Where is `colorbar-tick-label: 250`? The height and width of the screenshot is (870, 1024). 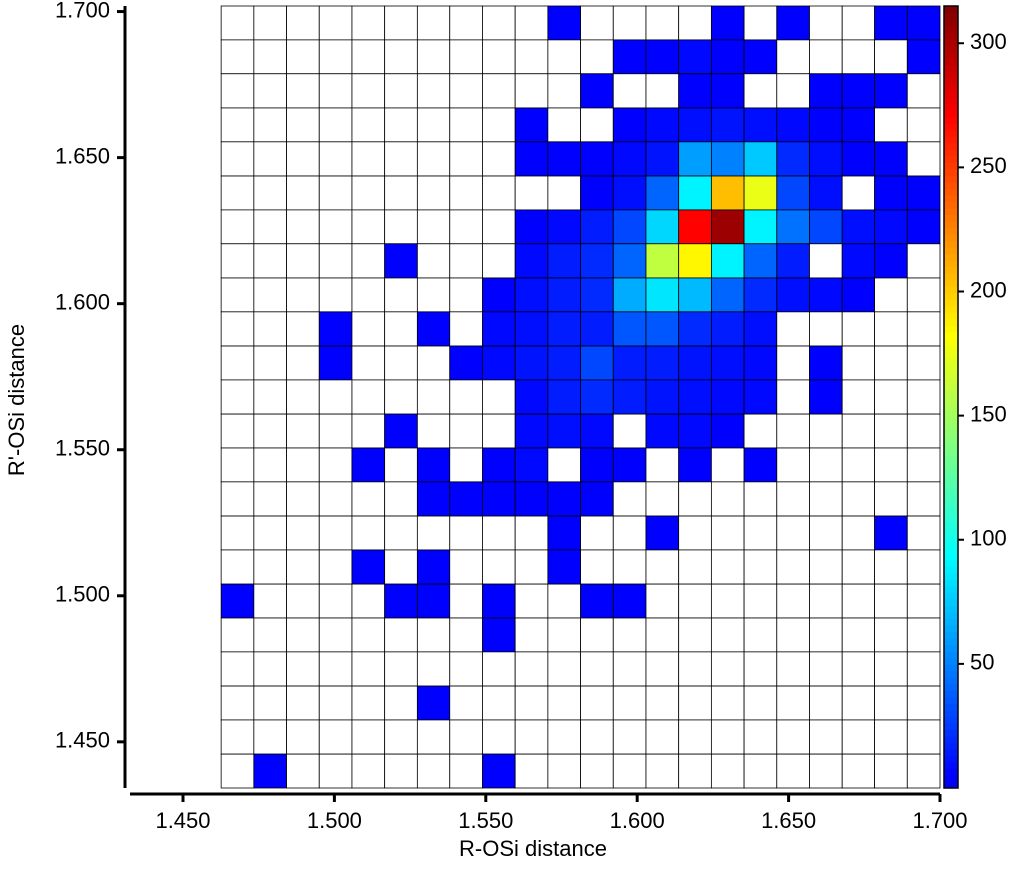
colorbar-tick-label: 250 is located at coordinates (988, 165).